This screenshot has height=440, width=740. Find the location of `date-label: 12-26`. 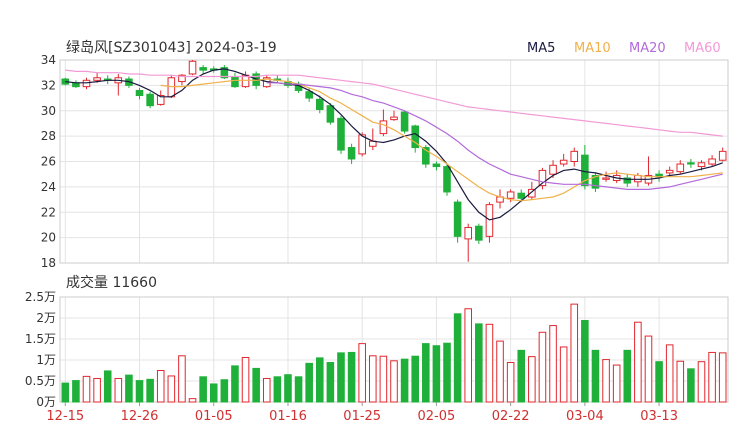

date-label: 12-26 is located at coordinates (140, 416).